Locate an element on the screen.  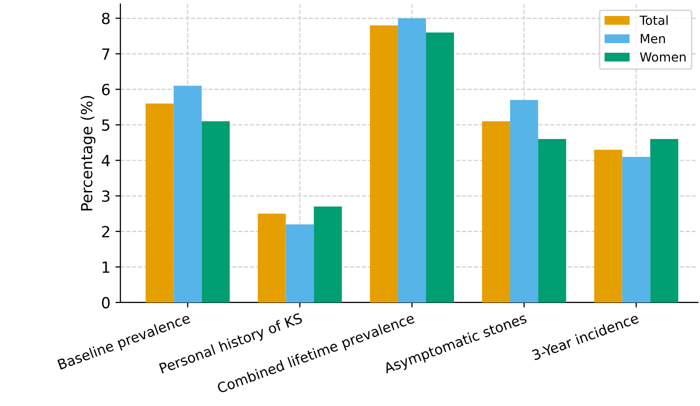
legend-label: Women is located at coordinates (663, 57).